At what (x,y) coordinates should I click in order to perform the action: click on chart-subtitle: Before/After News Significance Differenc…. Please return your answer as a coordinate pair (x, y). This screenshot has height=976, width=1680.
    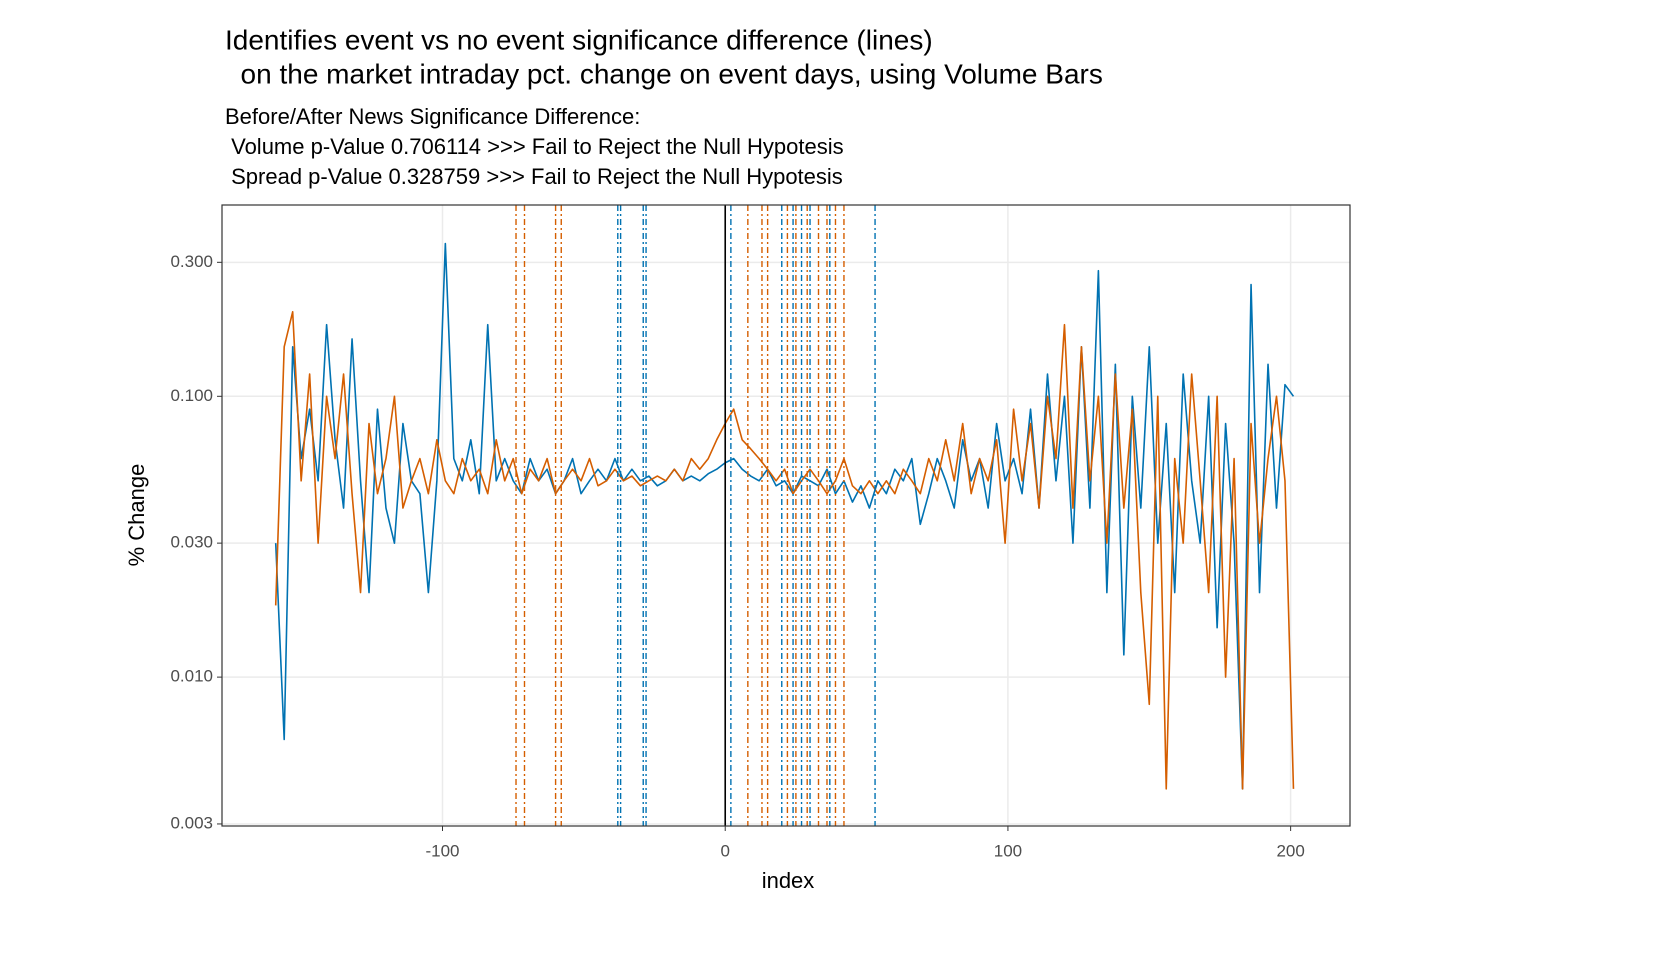
    Looking at the image, I should click on (432, 116).